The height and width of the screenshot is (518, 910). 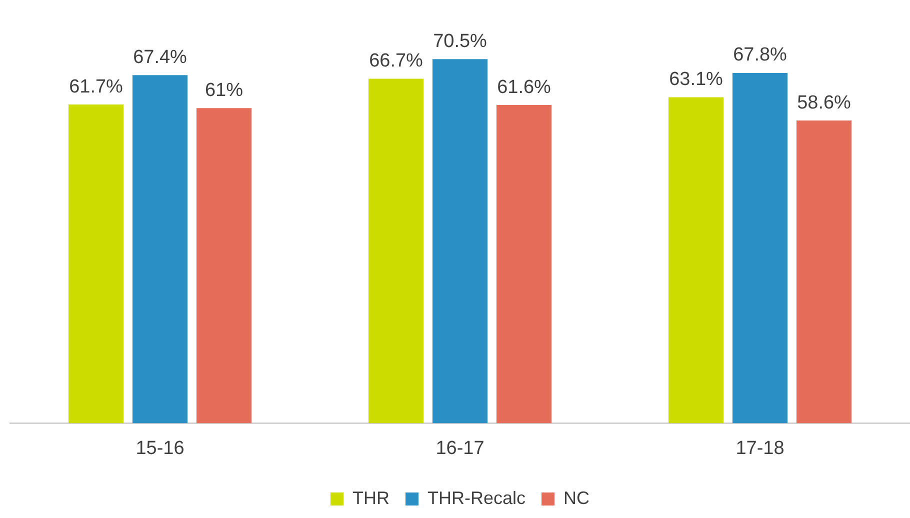 What do you see at coordinates (577, 498) in the screenshot?
I see `legend-label: NC` at bounding box center [577, 498].